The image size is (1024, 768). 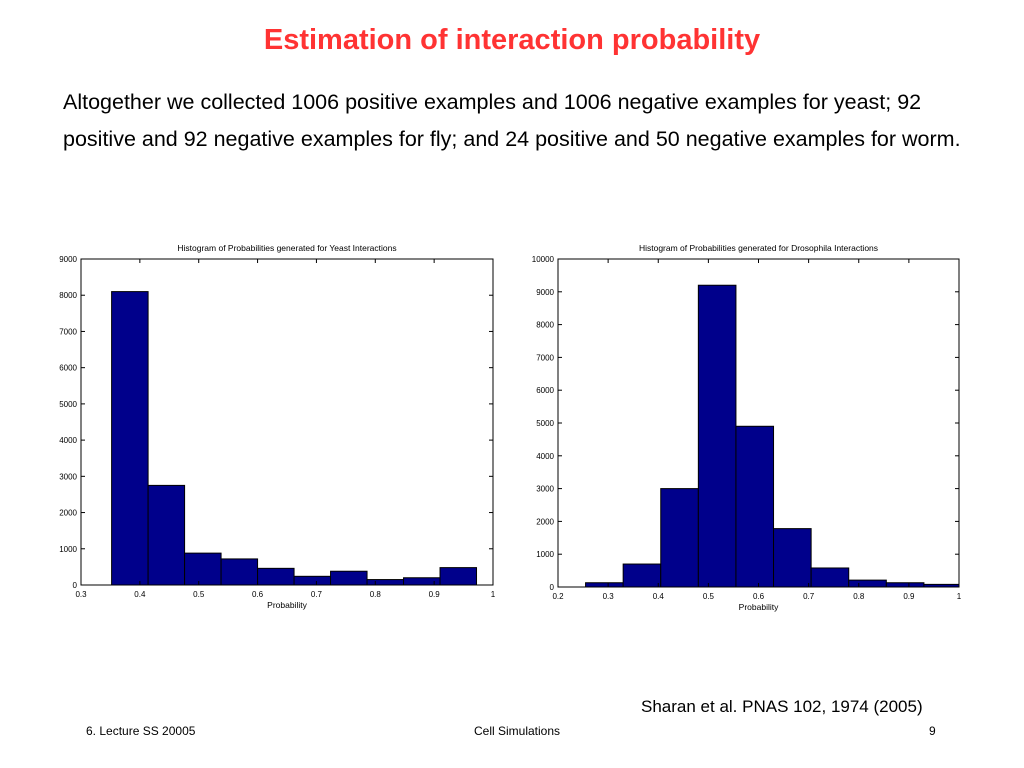 I want to click on y-tick-label: 10000, so click(x=543, y=259).